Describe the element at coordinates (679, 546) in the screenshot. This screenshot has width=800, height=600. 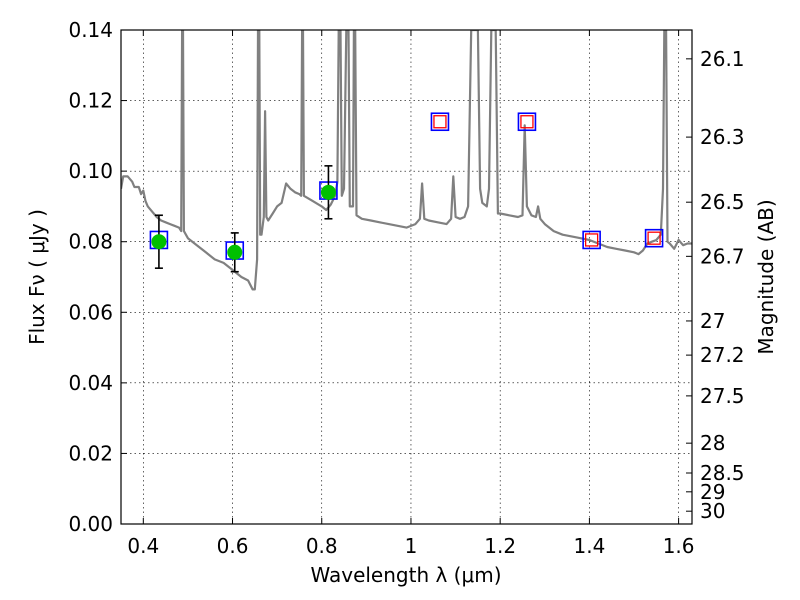
I see `x-tick-label: 1.6` at that location.